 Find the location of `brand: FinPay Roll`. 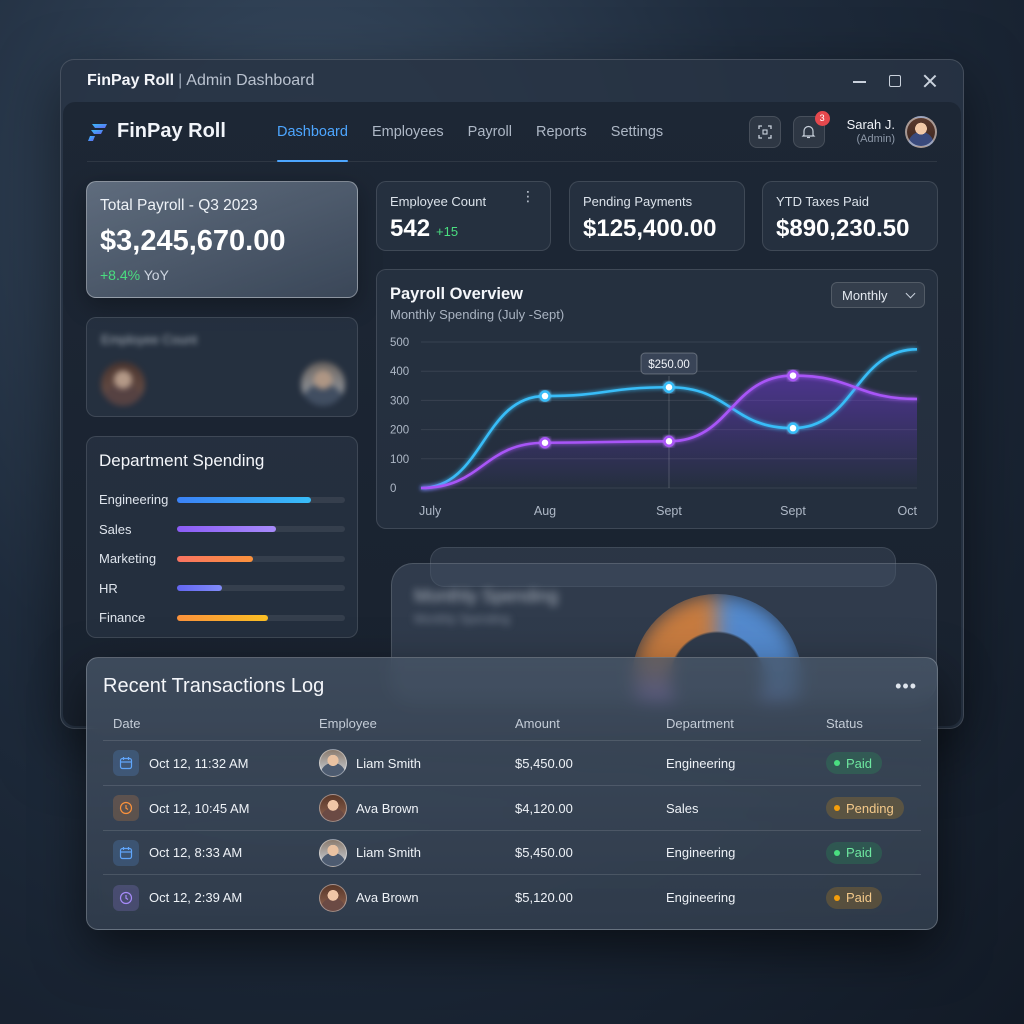

brand: FinPay Roll is located at coordinates (182, 131).